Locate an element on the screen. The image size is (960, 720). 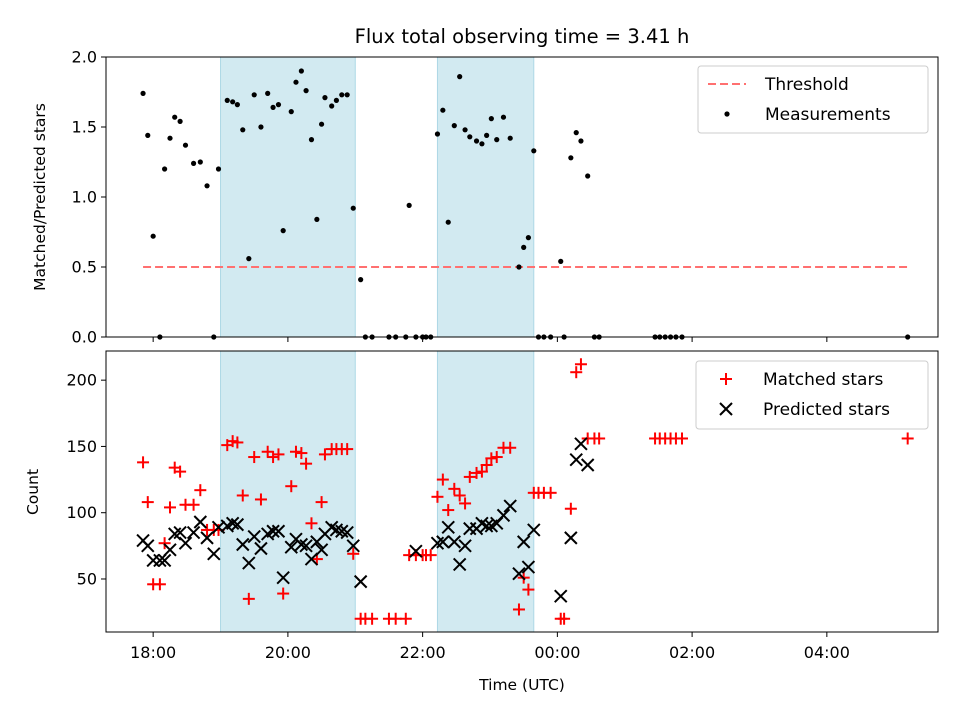
y-tick-label: 2.0 is located at coordinates (84, 57).